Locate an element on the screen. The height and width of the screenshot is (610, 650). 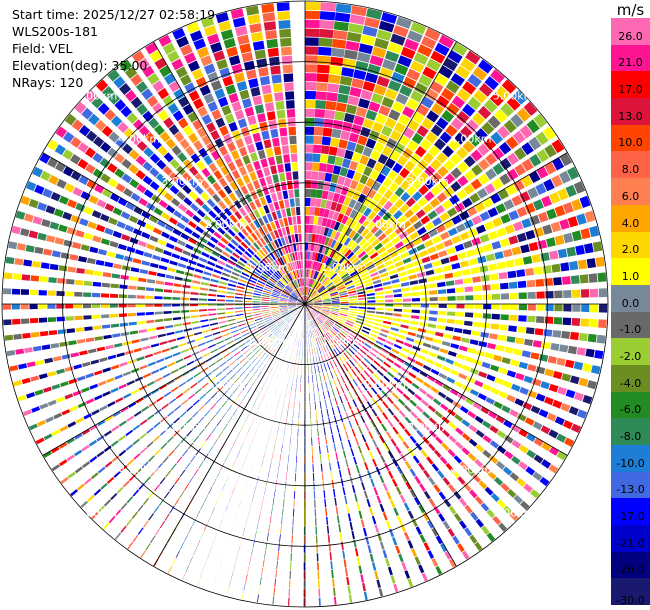
range-ring-label: 4.00km is located at coordinates (471, 138).